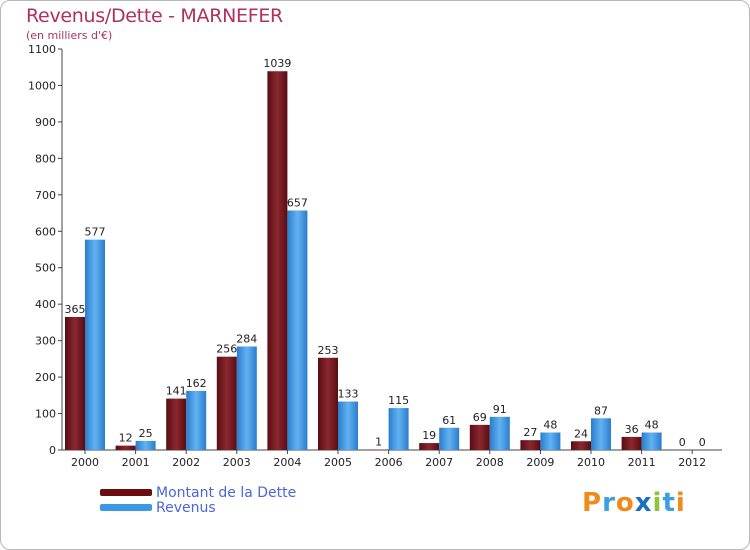 This screenshot has height=550, width=750. Describe the element at coordinates (632, 429) in the screenshot. I see `data-label-debt: 36` at that location.